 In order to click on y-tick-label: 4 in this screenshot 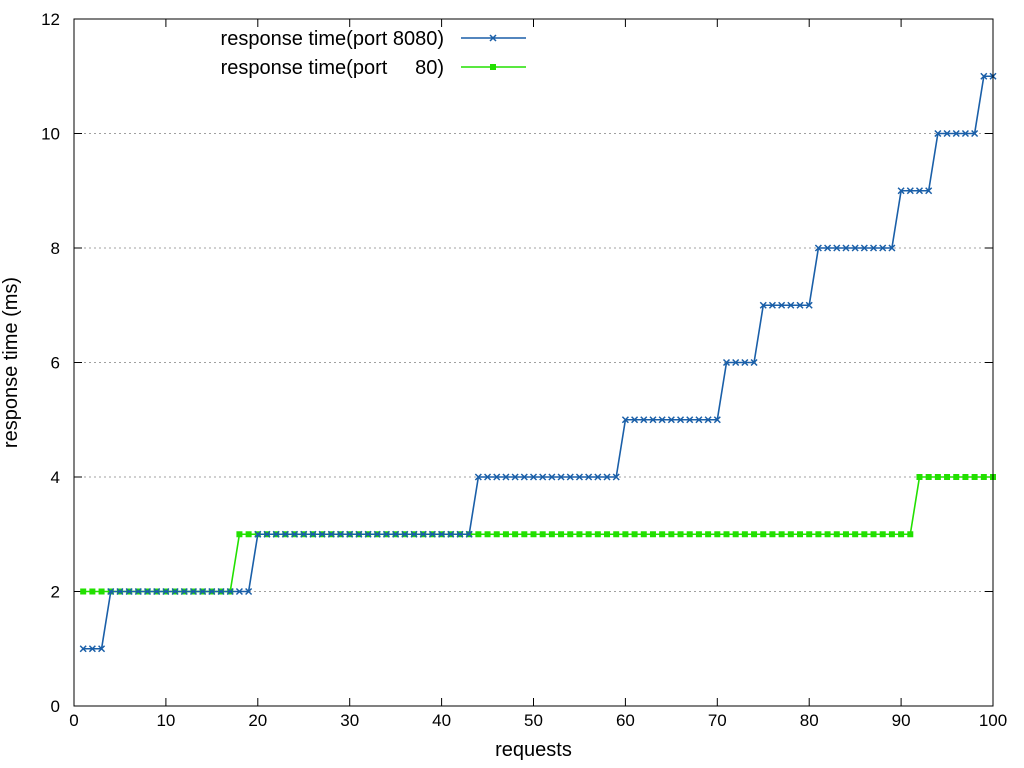, I will do `click(55, 477)`.